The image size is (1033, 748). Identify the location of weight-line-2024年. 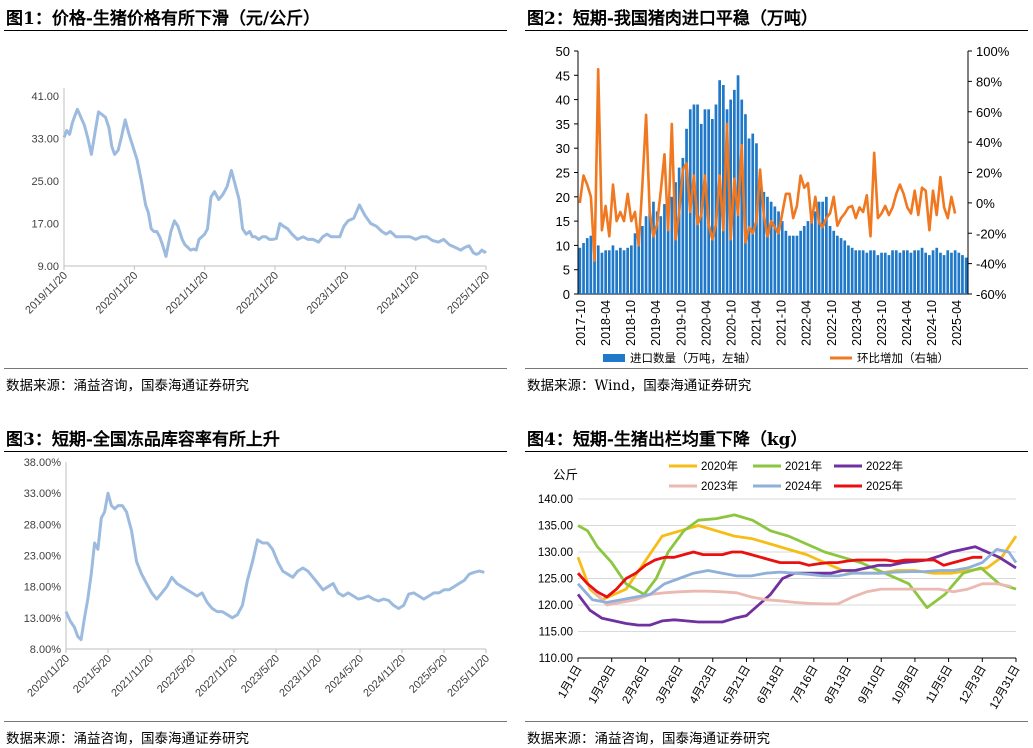
(797, 576).